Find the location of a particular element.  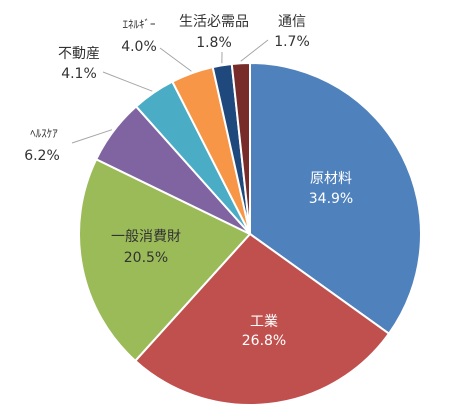

slice-pct-ippan: 20.5% is located at coordinates (146, 258).